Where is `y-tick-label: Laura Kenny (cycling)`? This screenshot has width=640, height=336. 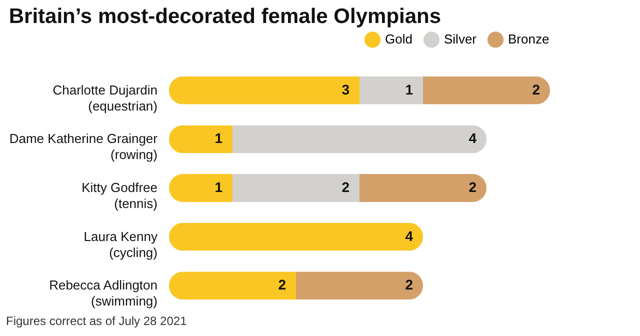
y-tick-label: Laura Kenny (cycling) is located at coordinates (121, 244).